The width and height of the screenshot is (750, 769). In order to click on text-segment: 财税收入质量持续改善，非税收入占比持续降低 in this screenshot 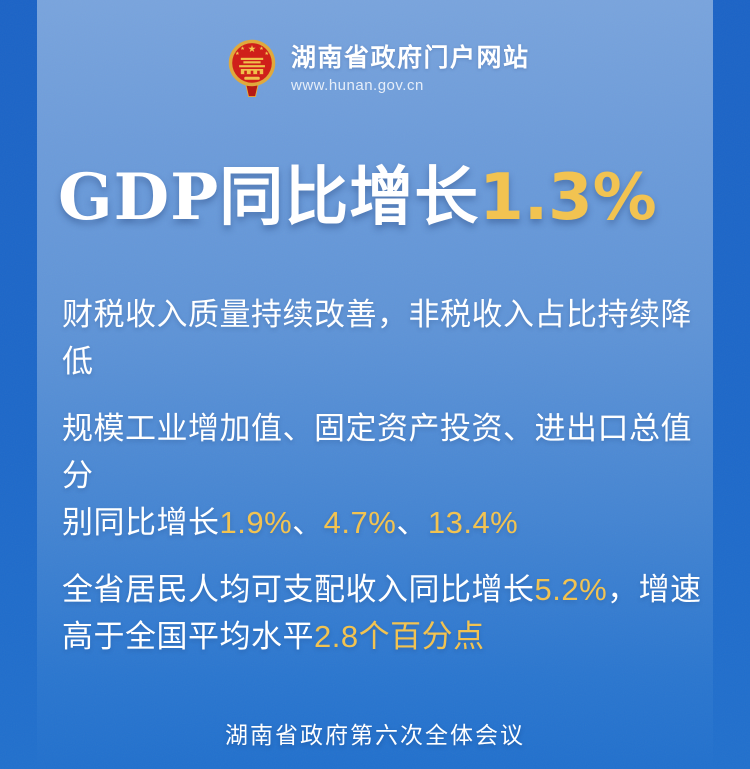, I will do `click(377, 338)`.